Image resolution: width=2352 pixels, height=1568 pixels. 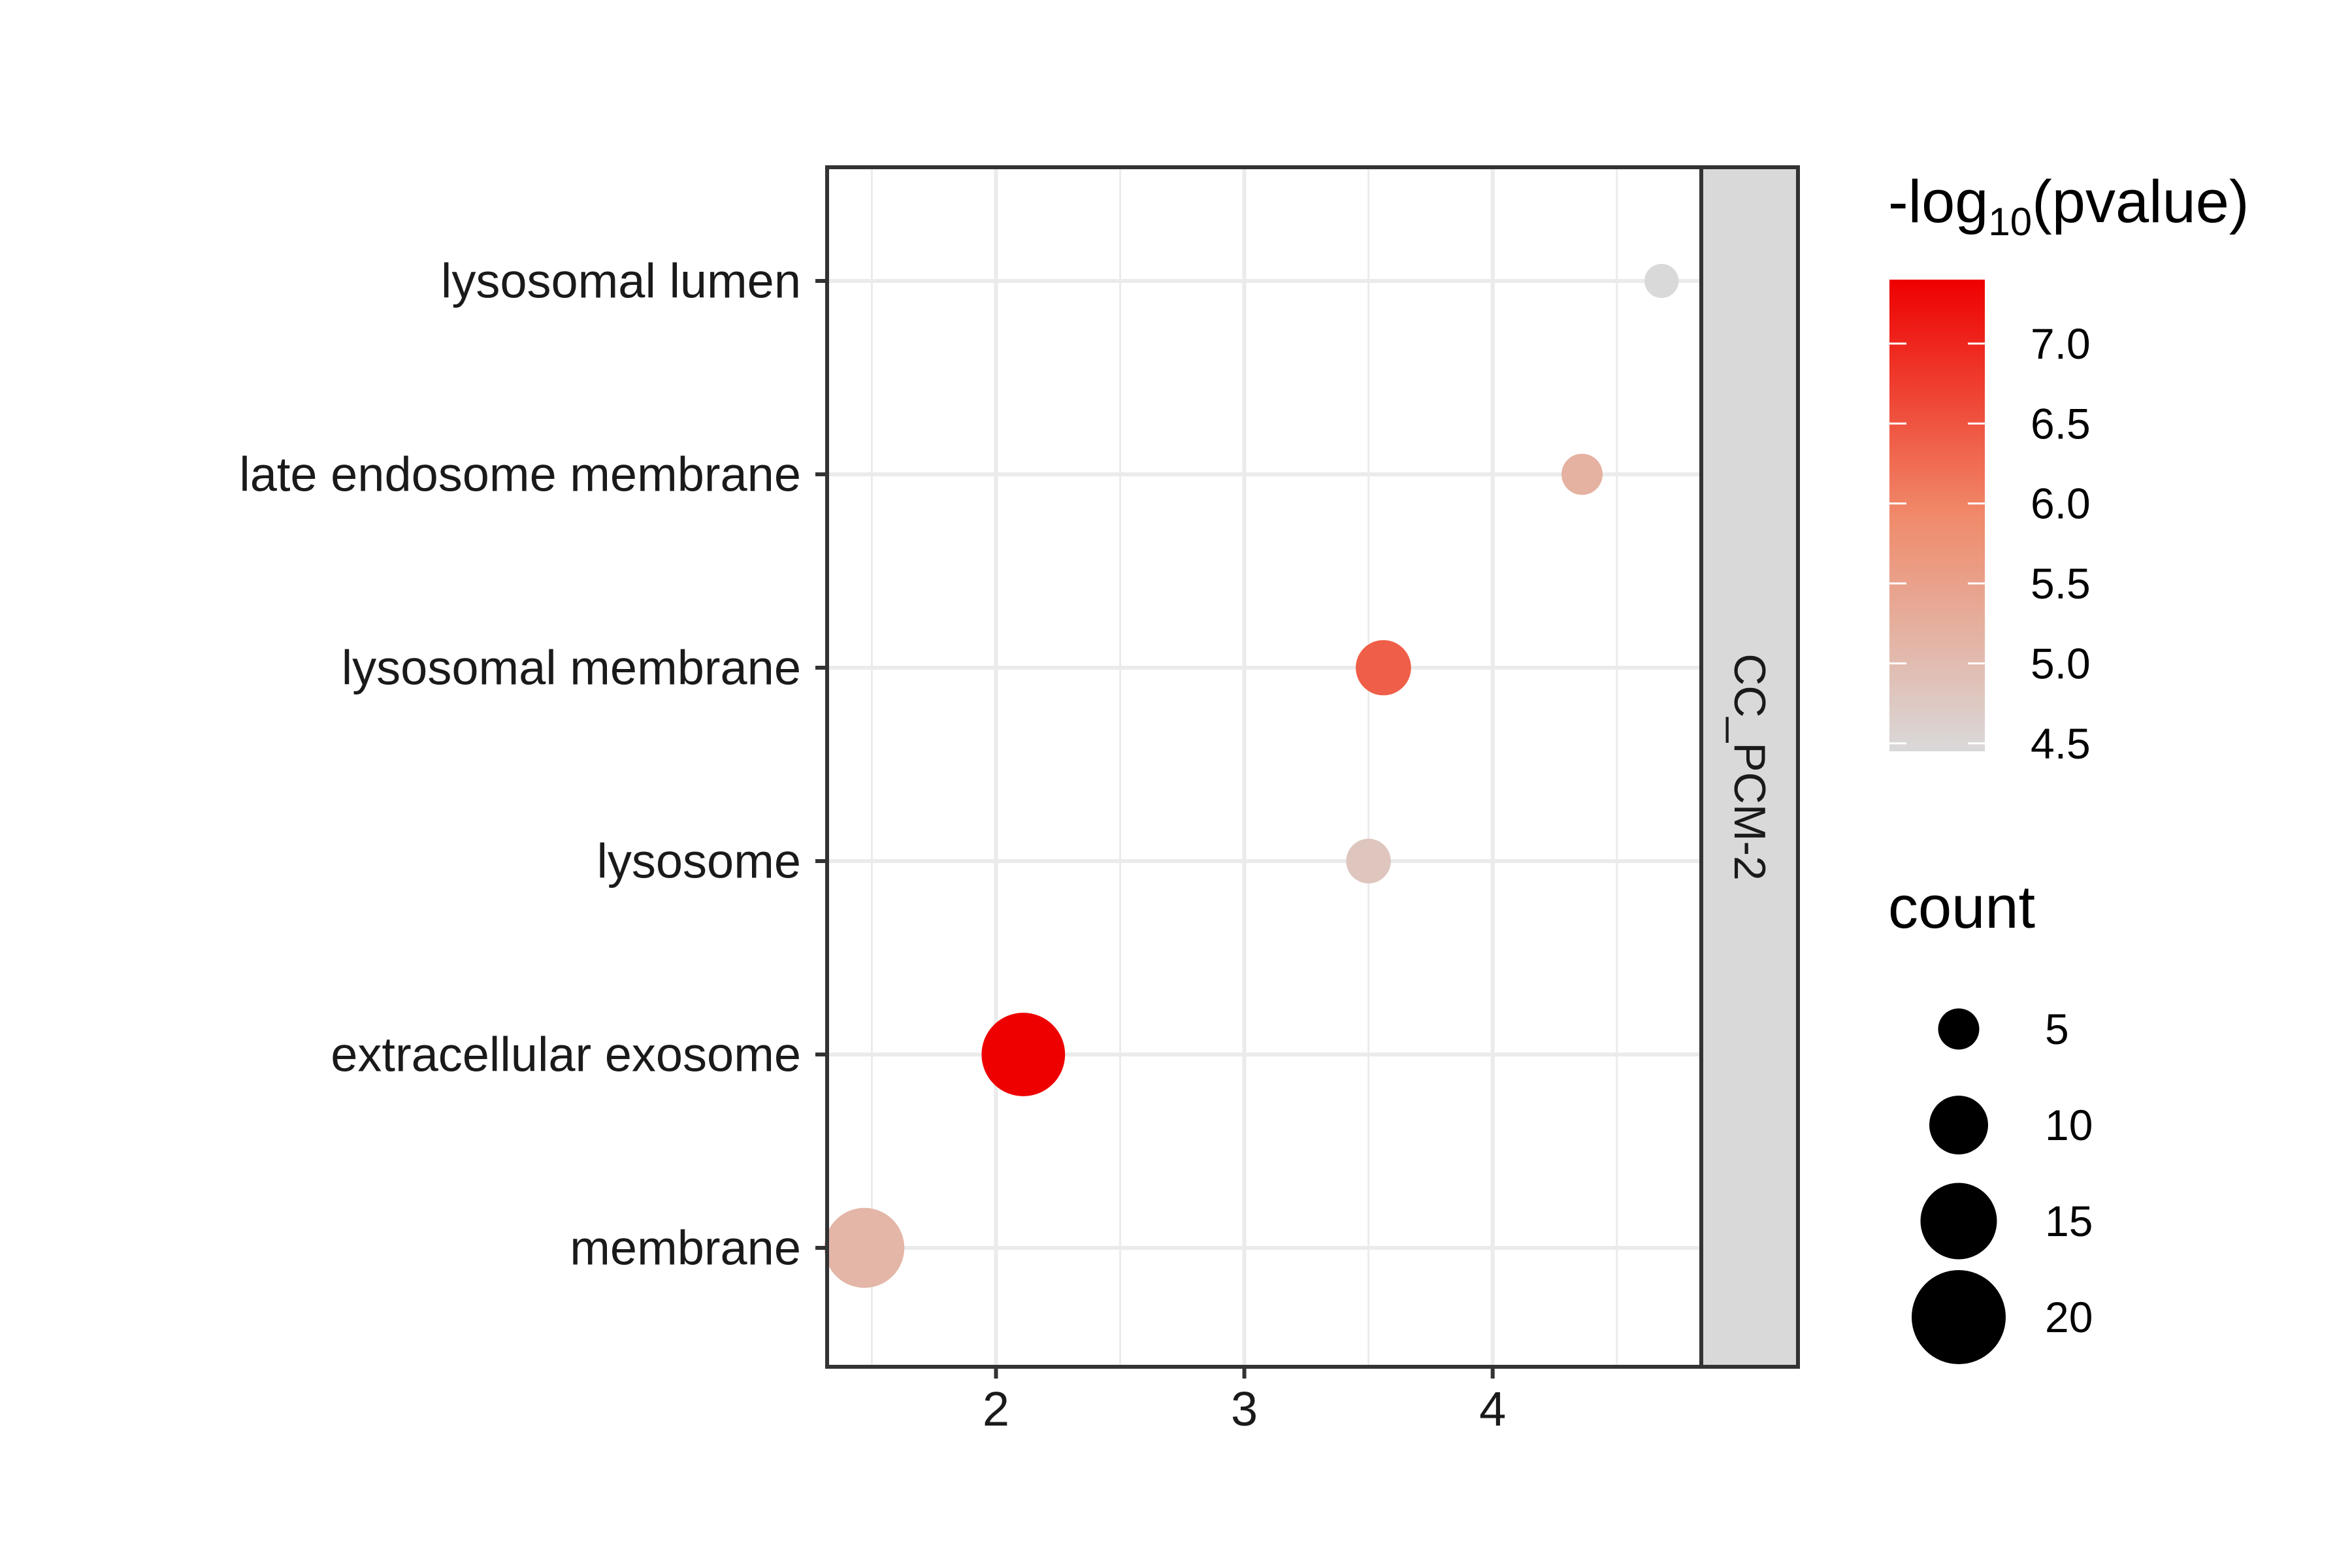 What do you see at coordinates (1990, 543) in the screenshot?
I see `color-legend-ticks: 7.0 6.5 6.0 5.5 5.0 4.5` at bounding box center [1990, 543].